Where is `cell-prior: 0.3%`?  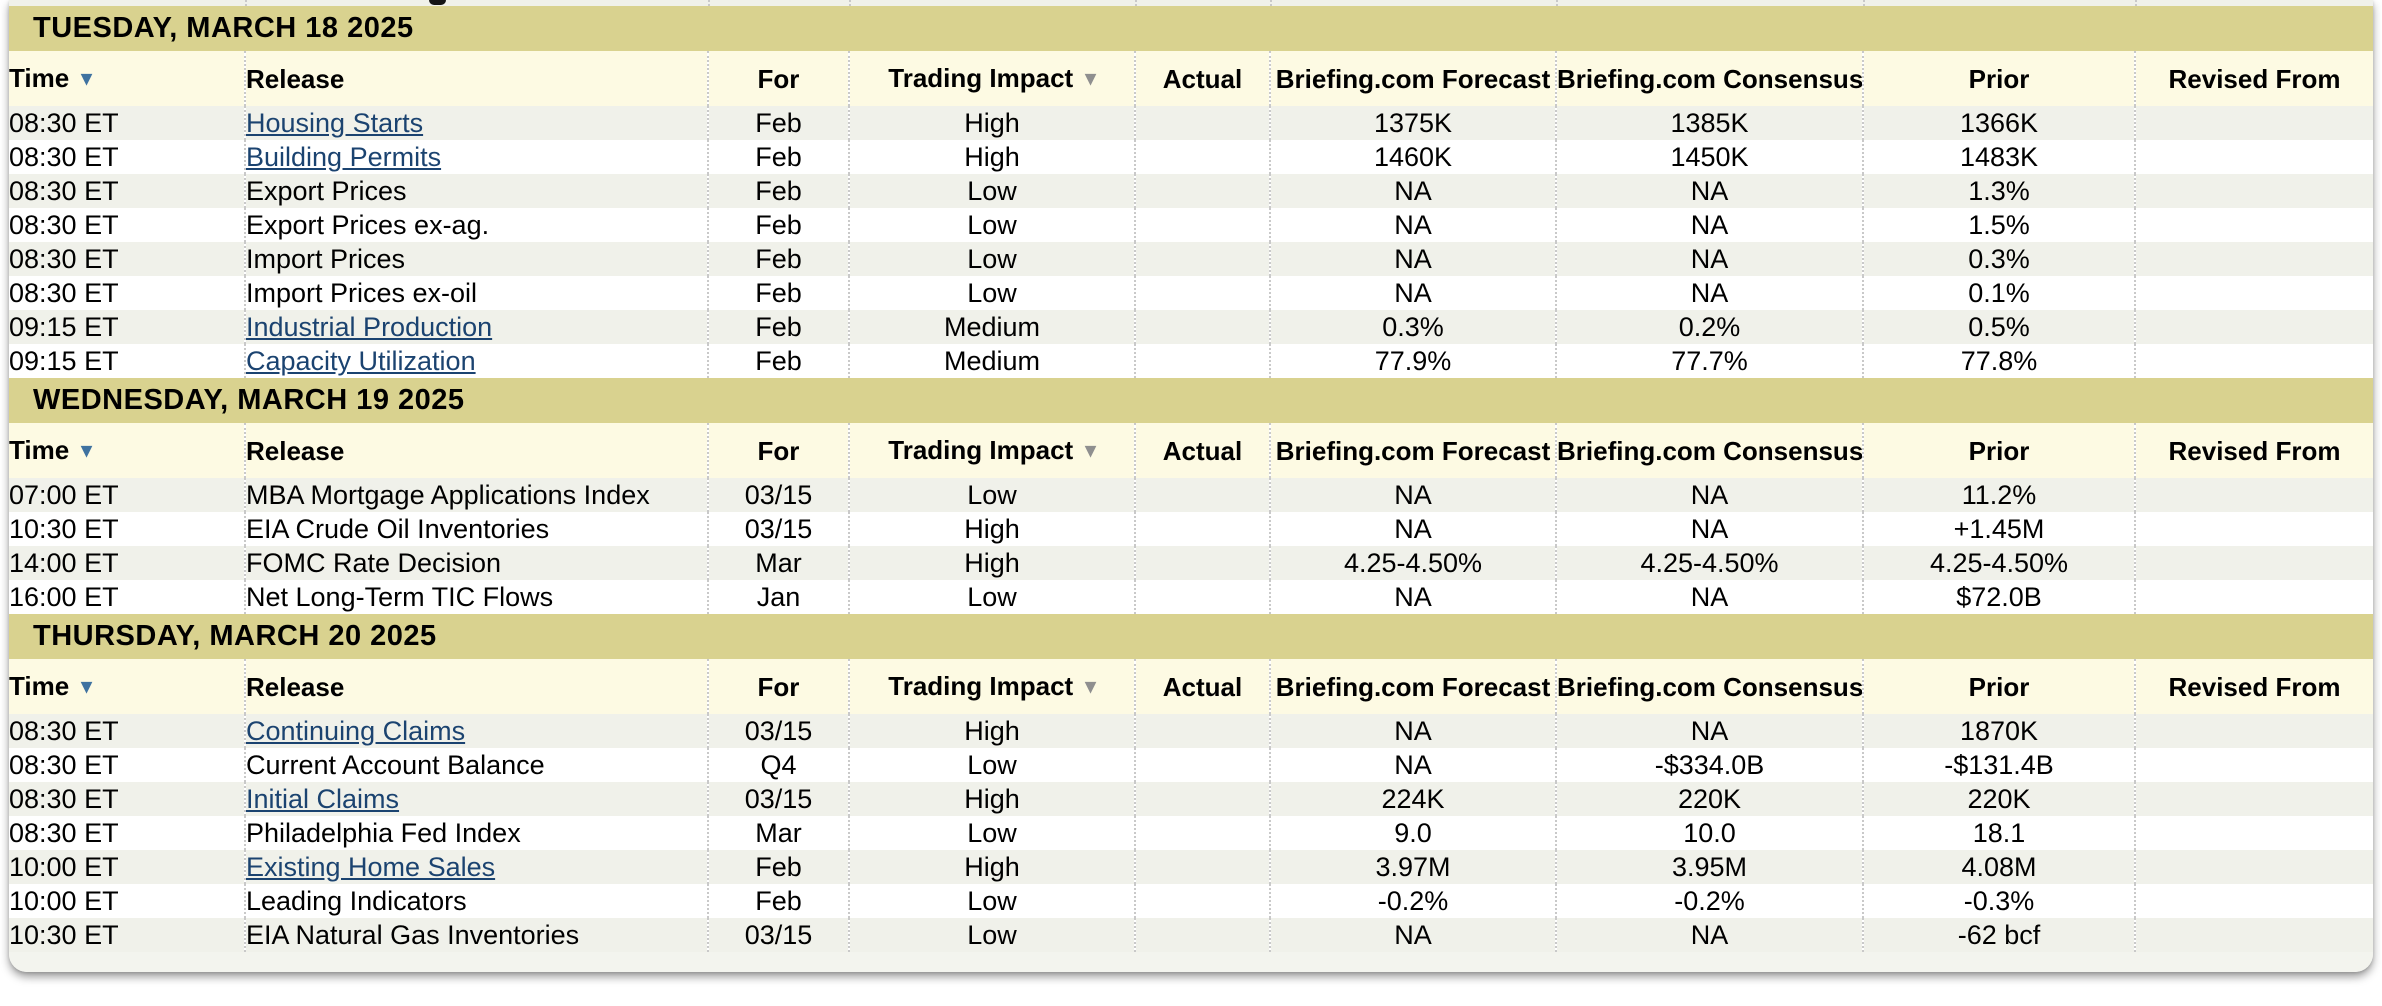 cell-prior: 0.3% is located at coordinates (1998, 259).